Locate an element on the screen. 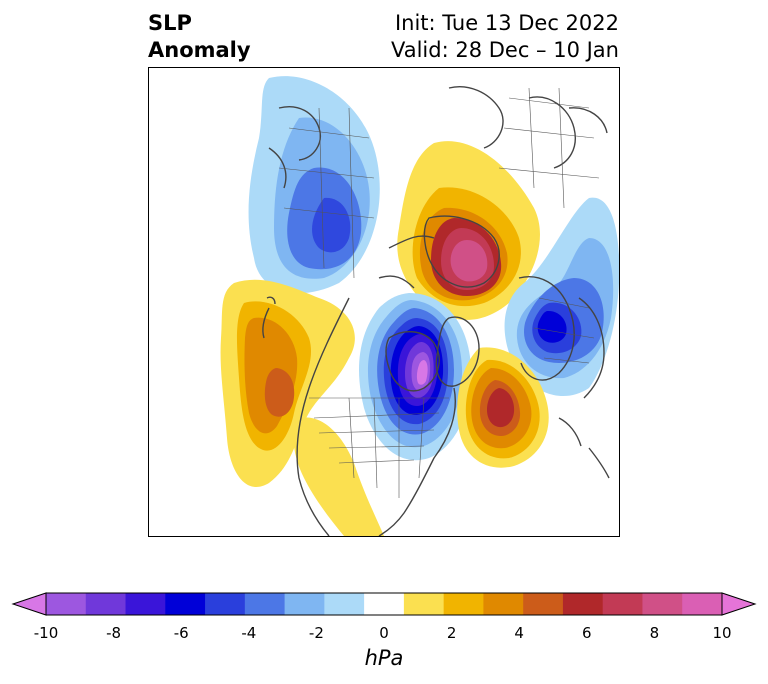 This screenshot has height=684, width=768. chart-title-left: SLP Anomaly is located at coordinates (199, 37).